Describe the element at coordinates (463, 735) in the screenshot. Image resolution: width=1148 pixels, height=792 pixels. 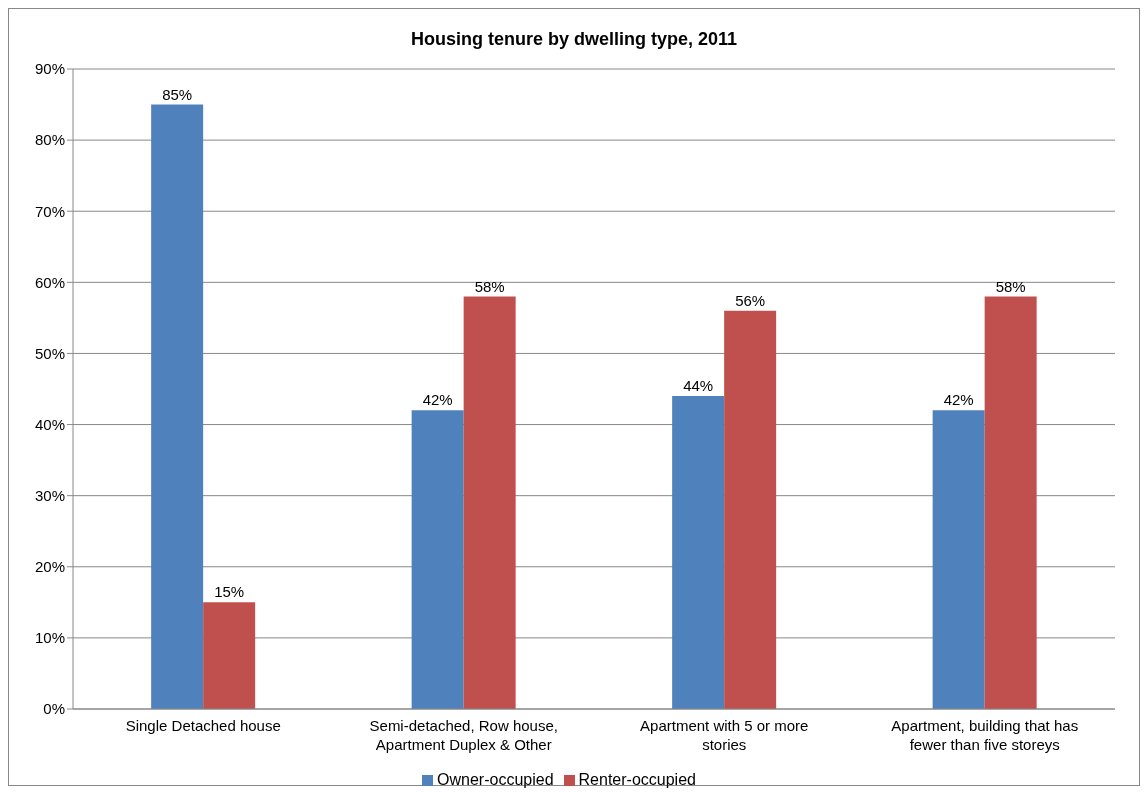
I see `x-tick-label: Semi-detached, Row house, Apartment Duplex & Other` at that location.